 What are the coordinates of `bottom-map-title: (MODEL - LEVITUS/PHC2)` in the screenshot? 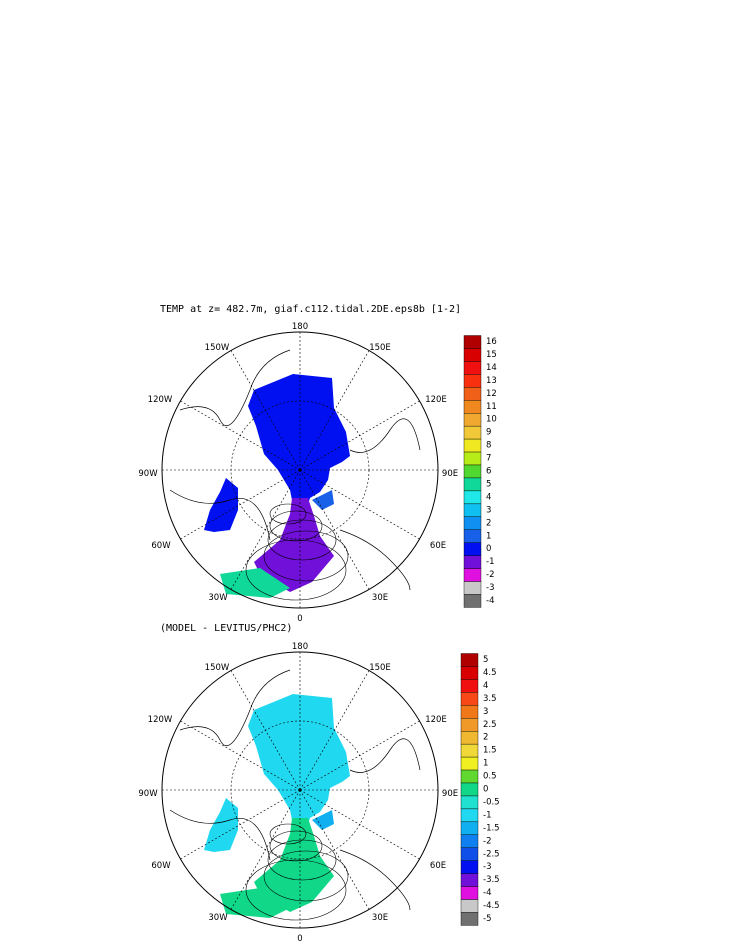 It's located at (226, 628).